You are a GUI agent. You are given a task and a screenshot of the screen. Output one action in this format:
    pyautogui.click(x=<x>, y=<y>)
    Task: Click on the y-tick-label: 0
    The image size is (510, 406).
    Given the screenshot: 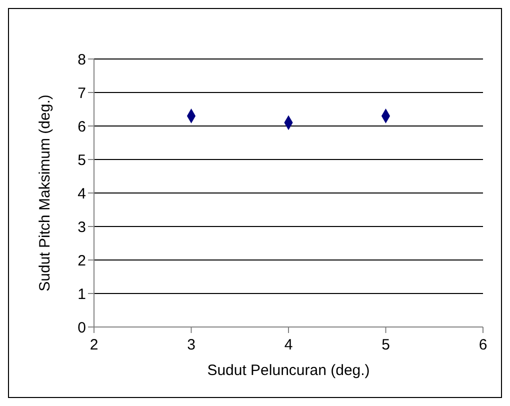 What is the action you would take?
    pyautogui.click(x=82, y=327)
    